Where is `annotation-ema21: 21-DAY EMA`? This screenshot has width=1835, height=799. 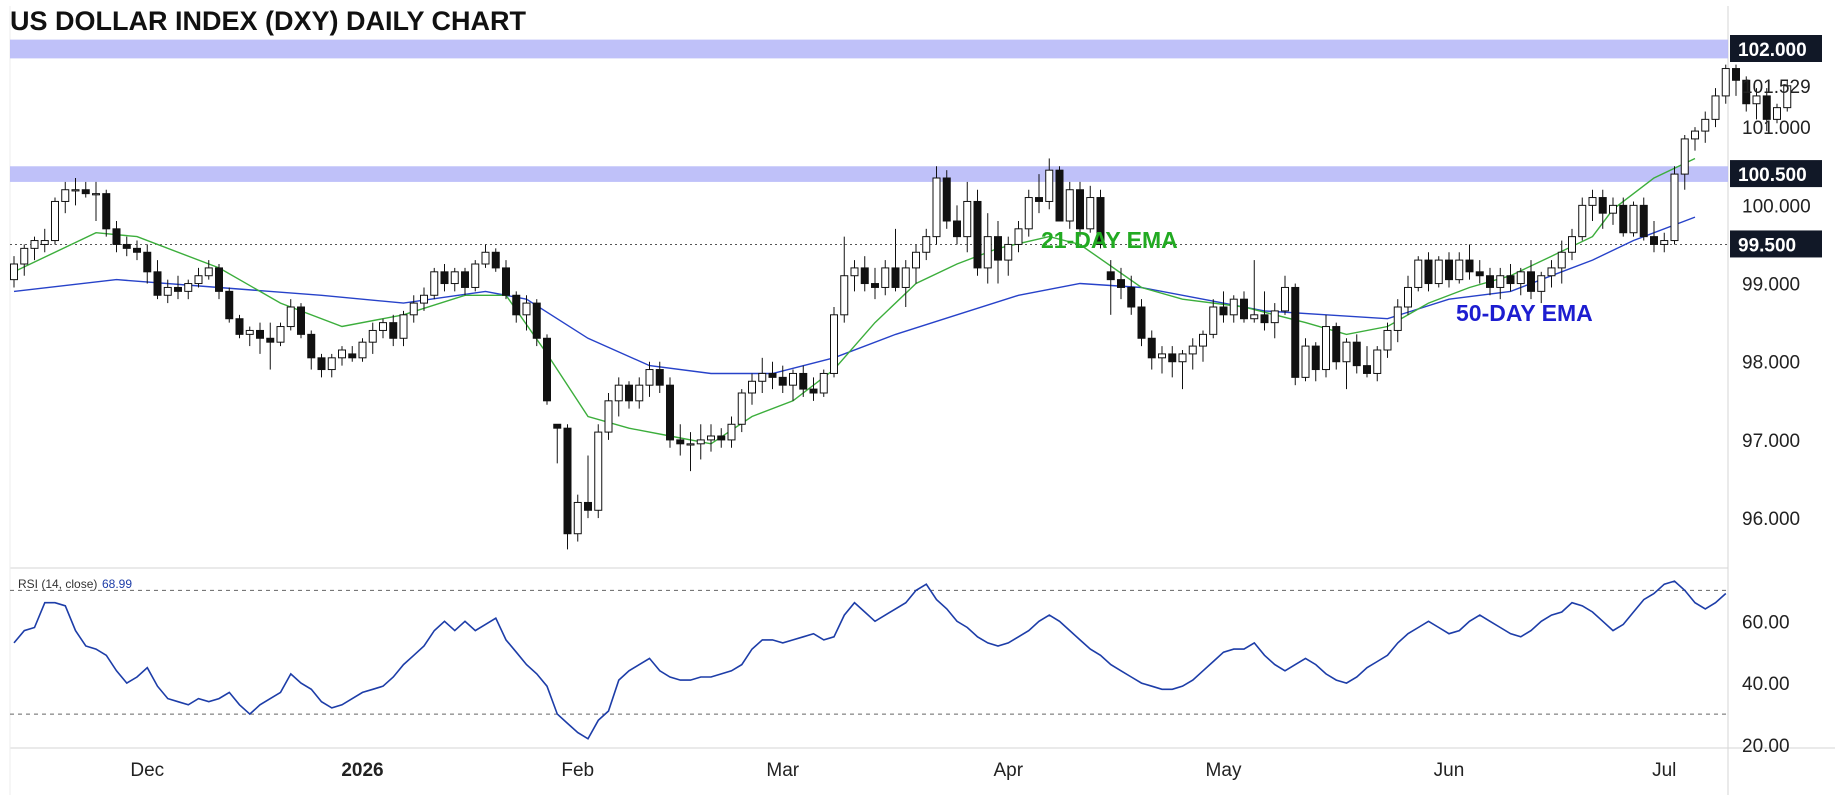 annotation-ema21: 21-DAY EMA is located at coordinates (1109, 240).